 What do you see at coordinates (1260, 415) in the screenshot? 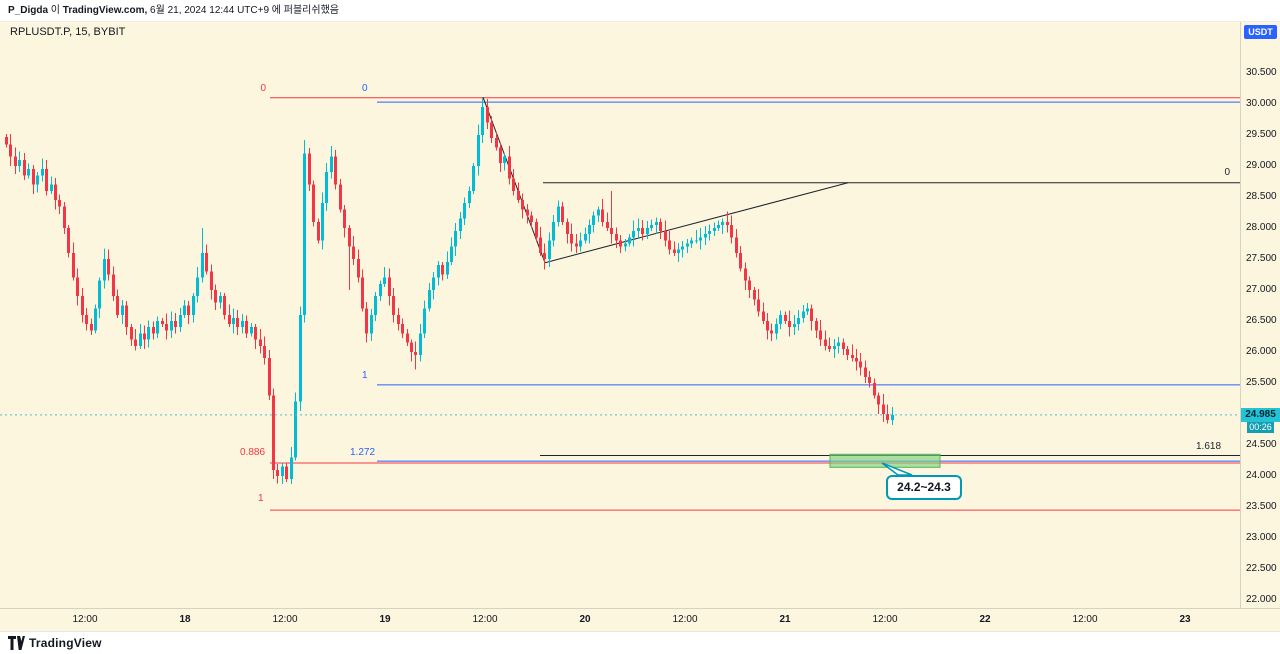
I see `last-price-value: 24.985` at bounding box center [1260, 415].